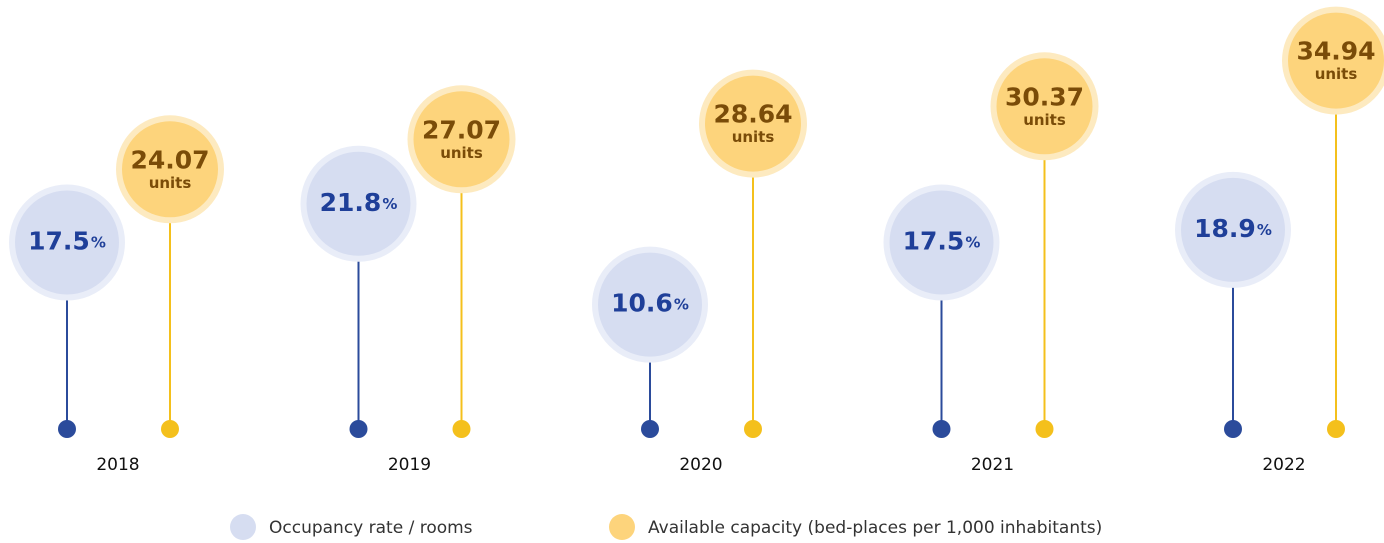 The image size is (1384, 543). Describe the element at coordinates (642, 303) in the screenshot. I see `value-number: 10.6` at that location.